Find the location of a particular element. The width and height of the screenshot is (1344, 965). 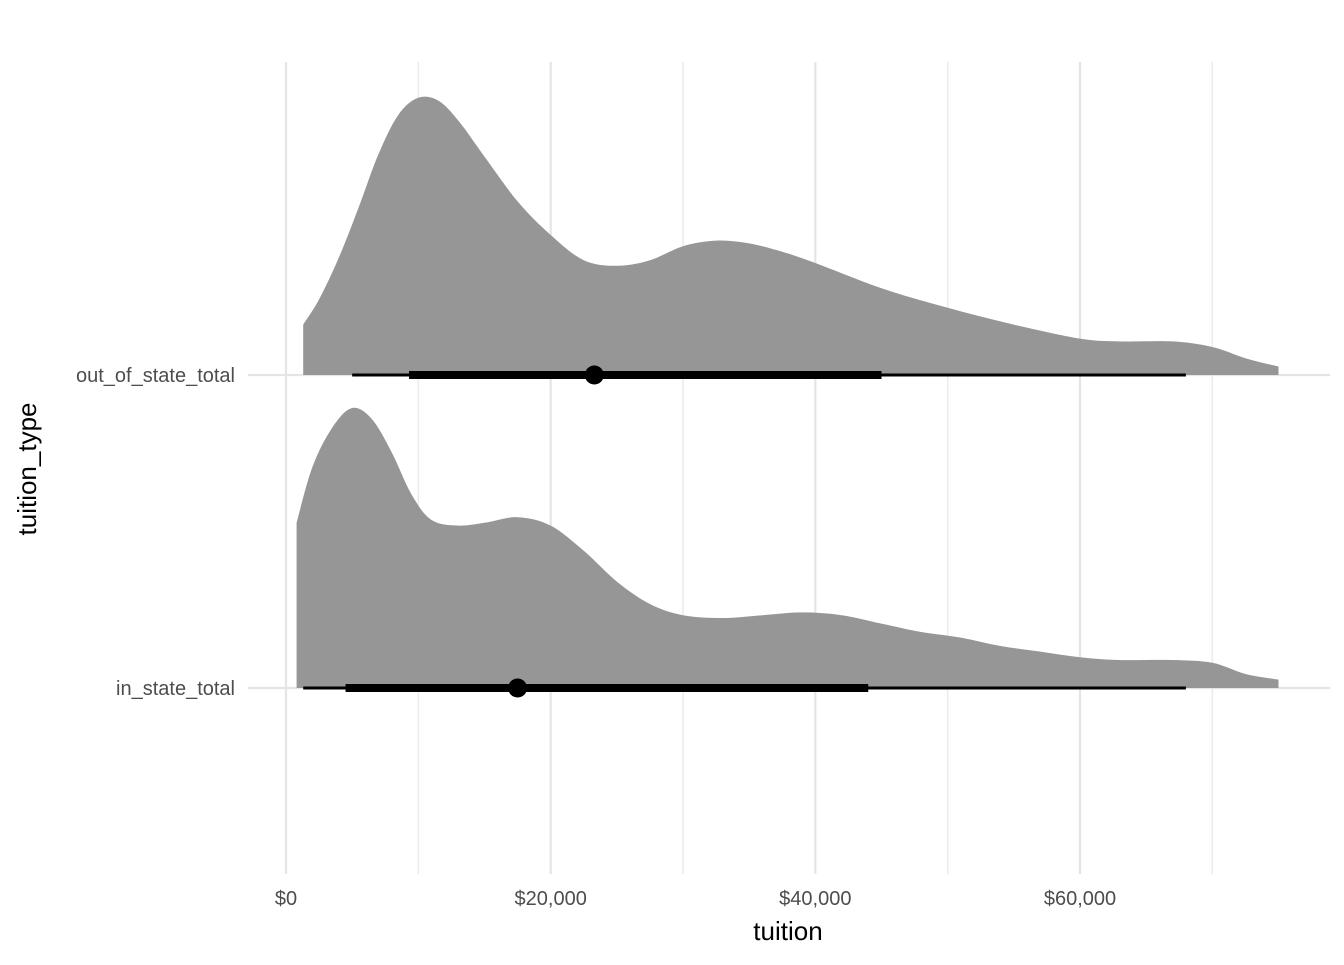

y-tick-labels: in_state_total out_of_state_total is located at coordinates (155, 532).